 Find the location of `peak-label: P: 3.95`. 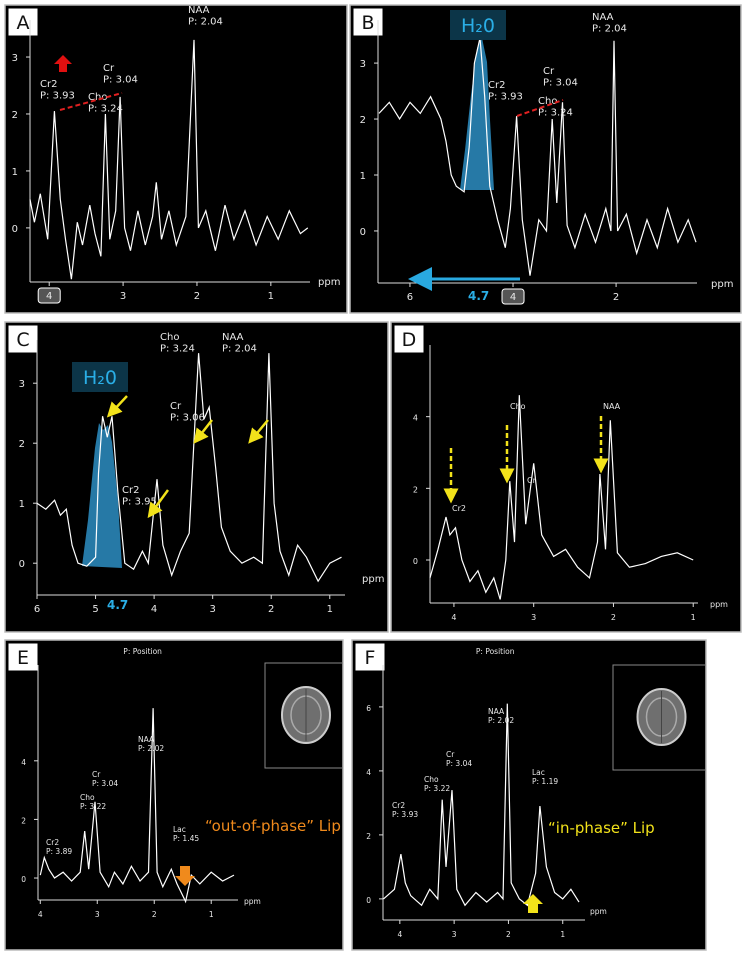

peak-label: P: 3.95 is located at coordinates (139, 502).